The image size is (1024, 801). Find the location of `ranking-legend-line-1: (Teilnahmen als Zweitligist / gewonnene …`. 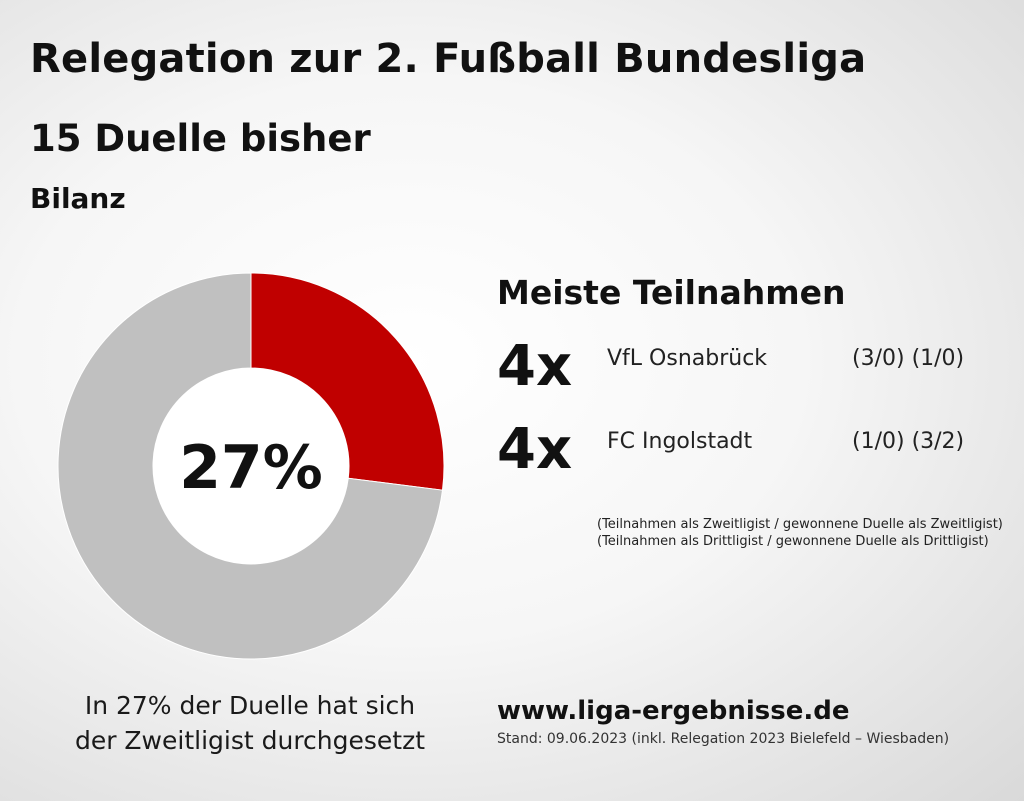

ranking-legend-line-1: (Teilnahmen als Zweitligist / gewonnene … is located at coordinates (800, 524).